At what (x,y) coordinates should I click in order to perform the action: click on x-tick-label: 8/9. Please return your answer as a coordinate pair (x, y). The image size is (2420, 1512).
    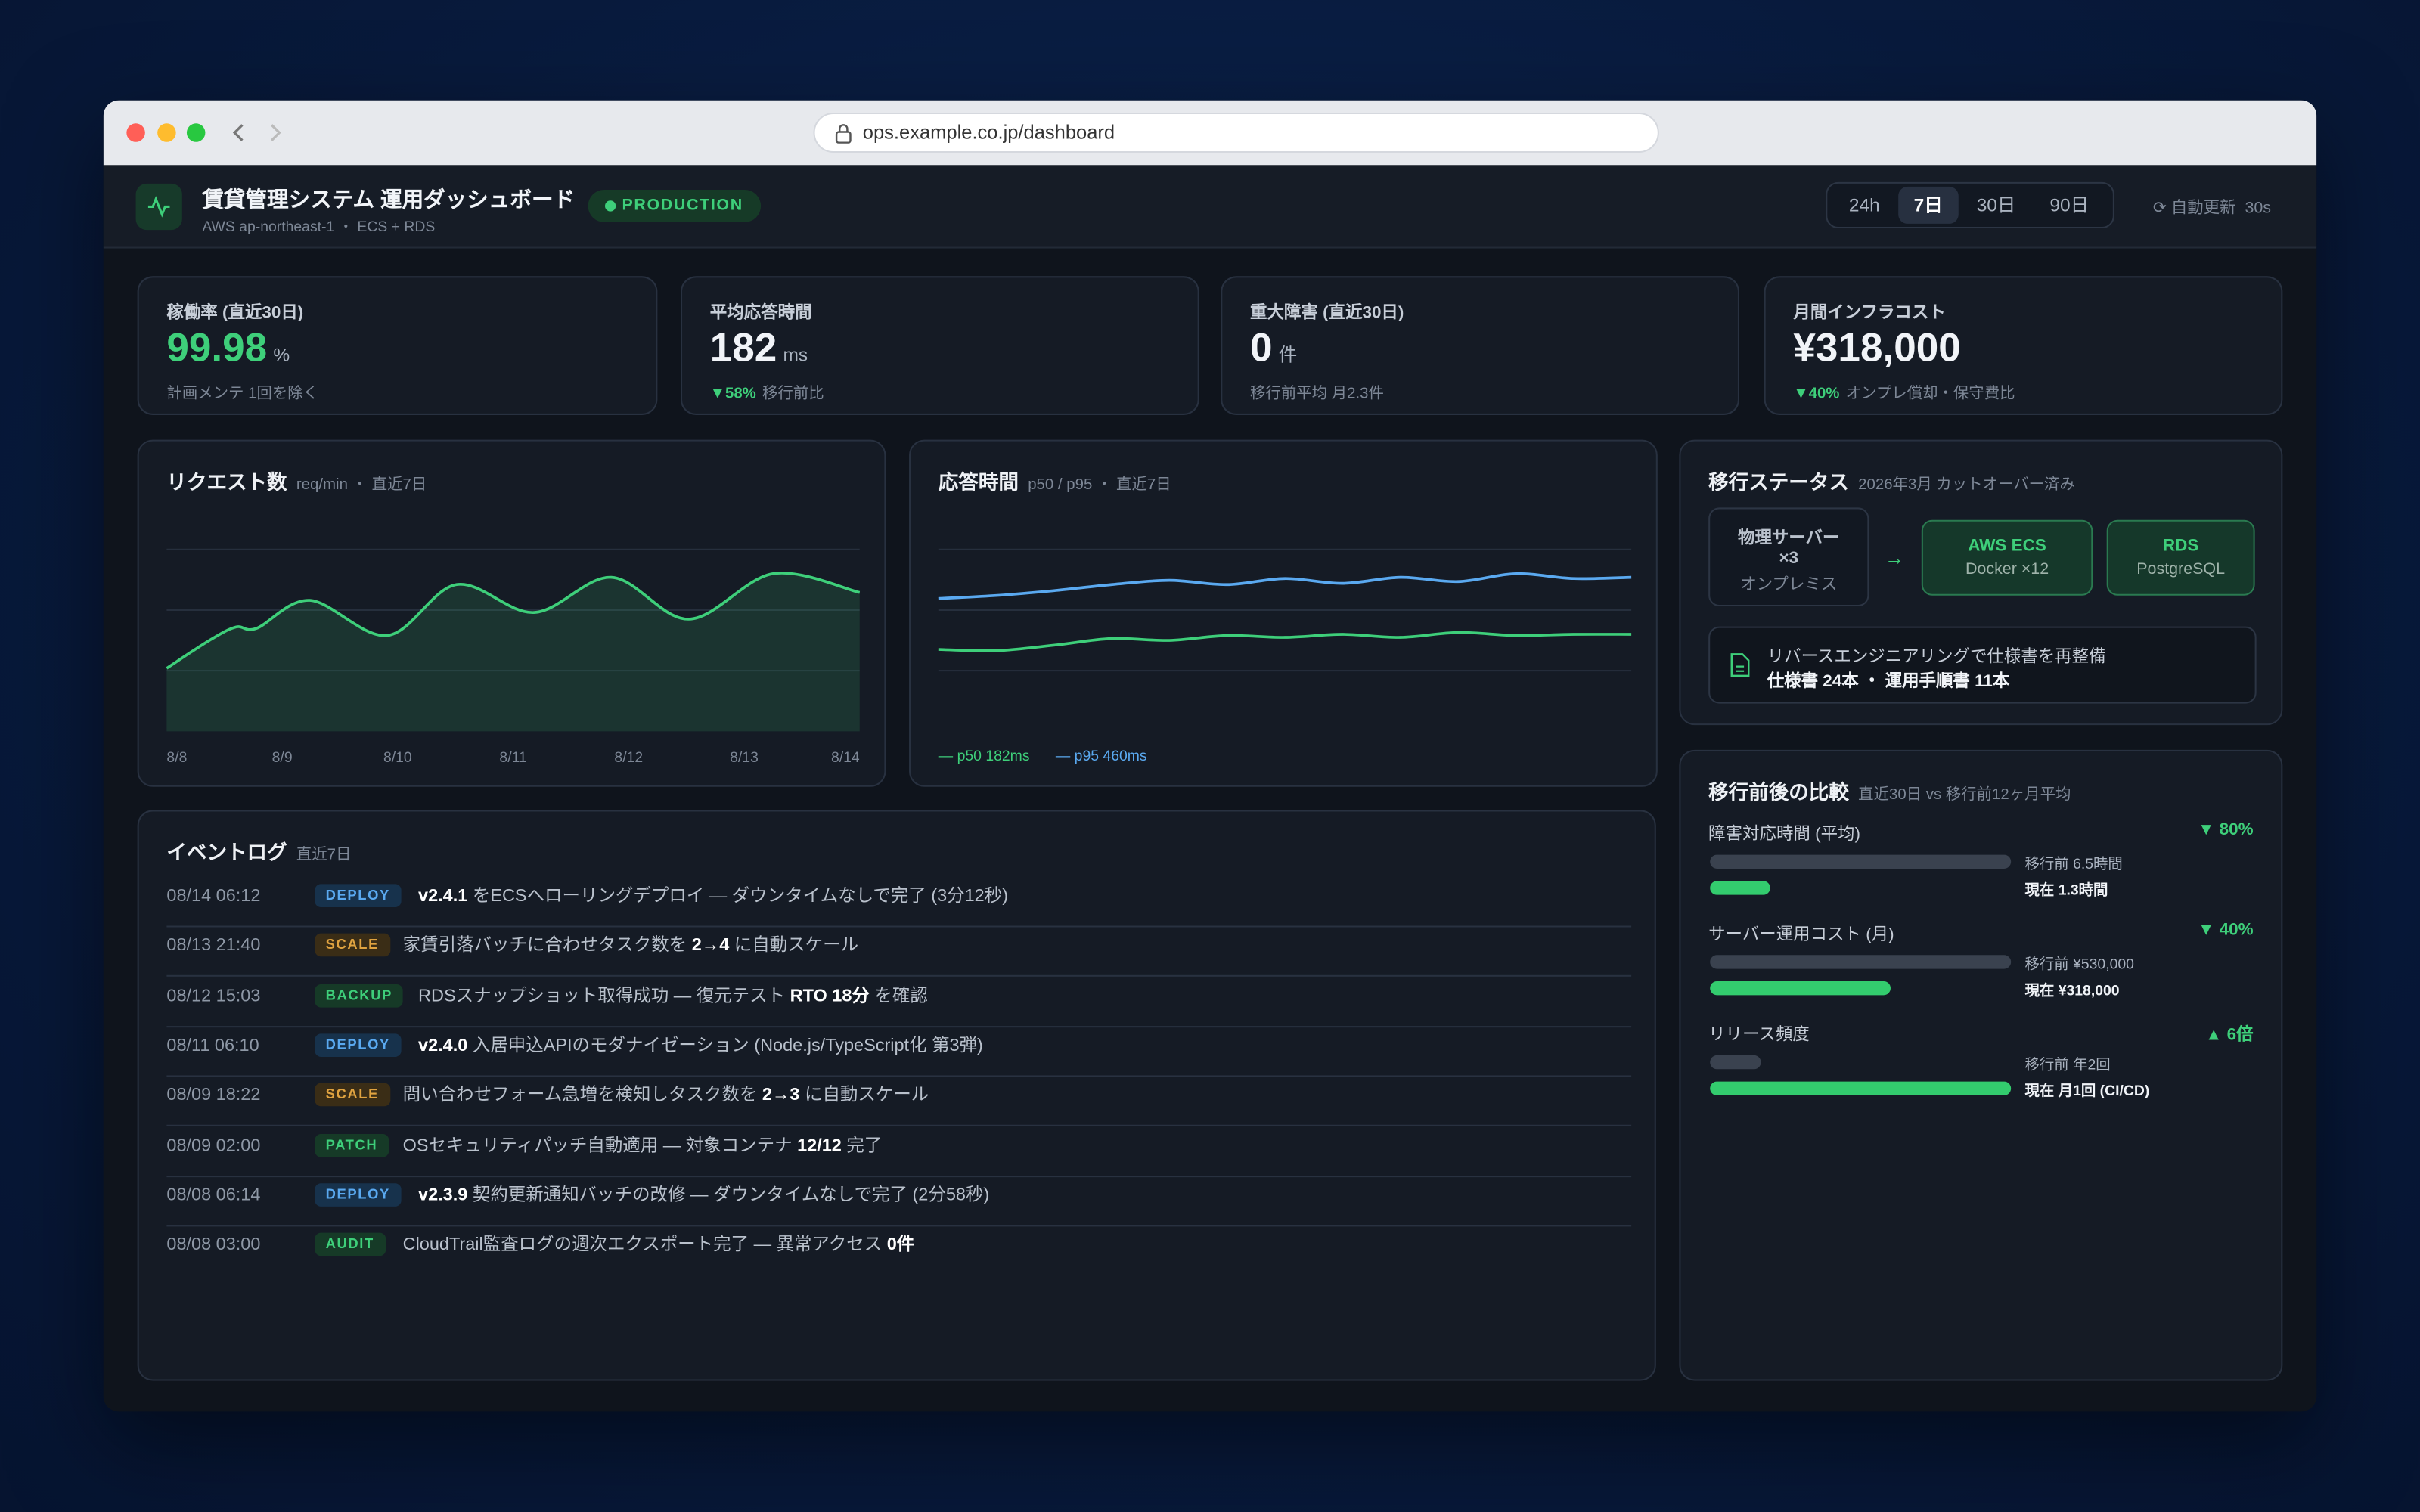
    Looking at the image, I should click on (282, 757).